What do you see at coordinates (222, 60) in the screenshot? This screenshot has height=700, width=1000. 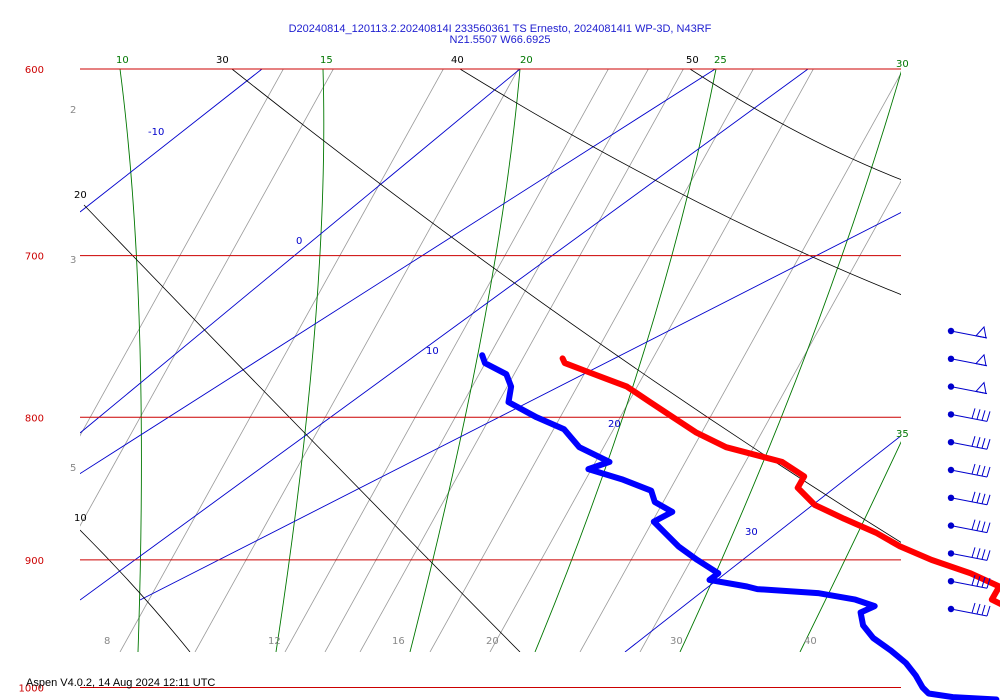 I see `dry-adiabat-label: 30` at bounding box center [222, 60].